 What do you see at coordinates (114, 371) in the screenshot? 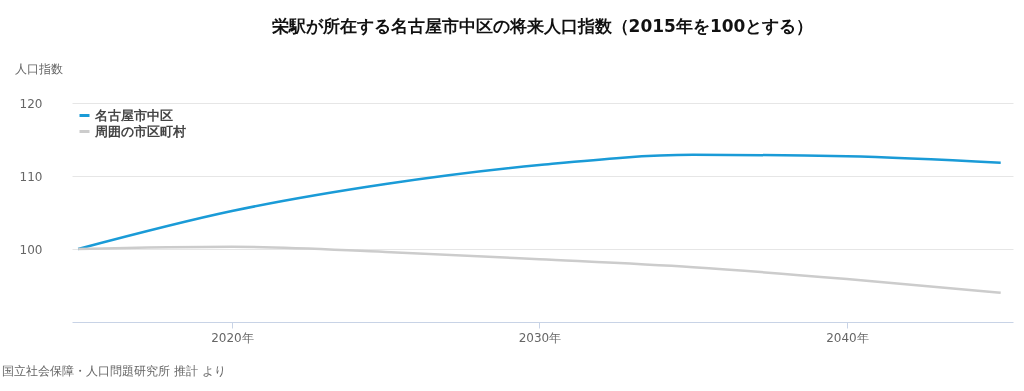
I see `text: 国立社会保障・人口問題研究所 推計 より` at bounding box center [114, 371].